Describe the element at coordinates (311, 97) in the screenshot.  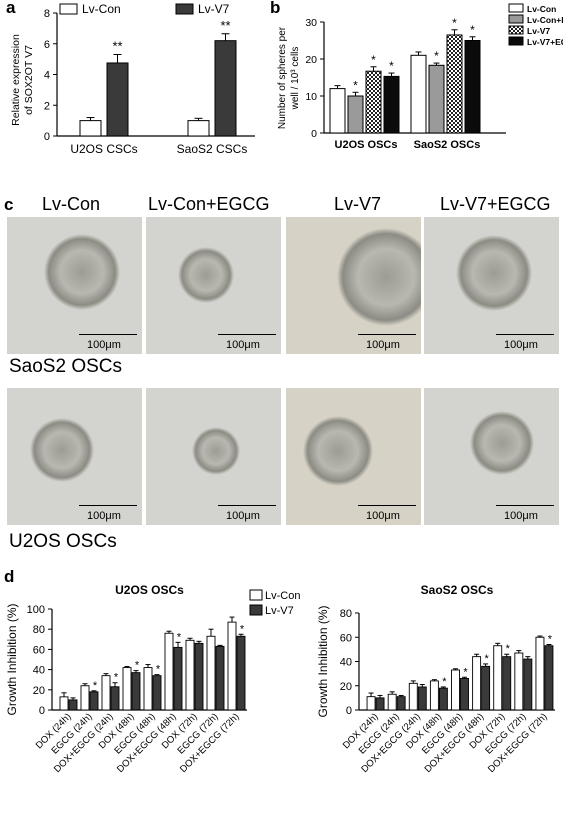
I see `y-tick-label: 10` at that location.